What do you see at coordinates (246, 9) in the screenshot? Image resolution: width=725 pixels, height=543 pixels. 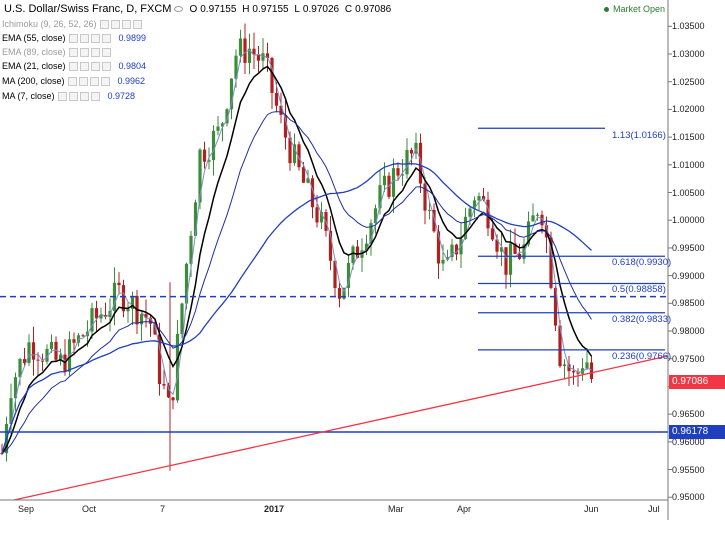 I see `ohlc-high-label: H` at bounding box center [246, 9].